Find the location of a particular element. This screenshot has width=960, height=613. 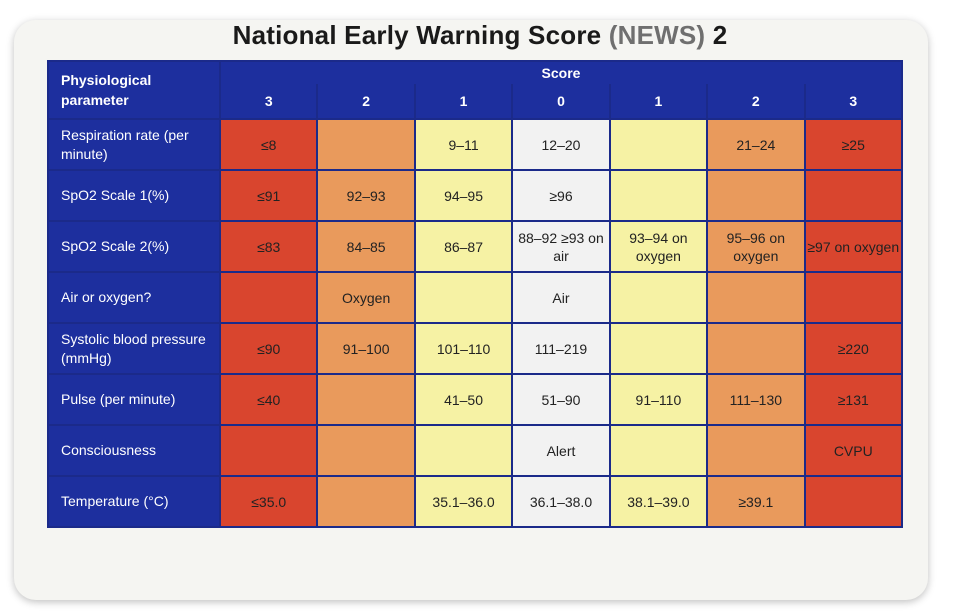

score-cell: 84–85 is located at coordinates (366, 246).